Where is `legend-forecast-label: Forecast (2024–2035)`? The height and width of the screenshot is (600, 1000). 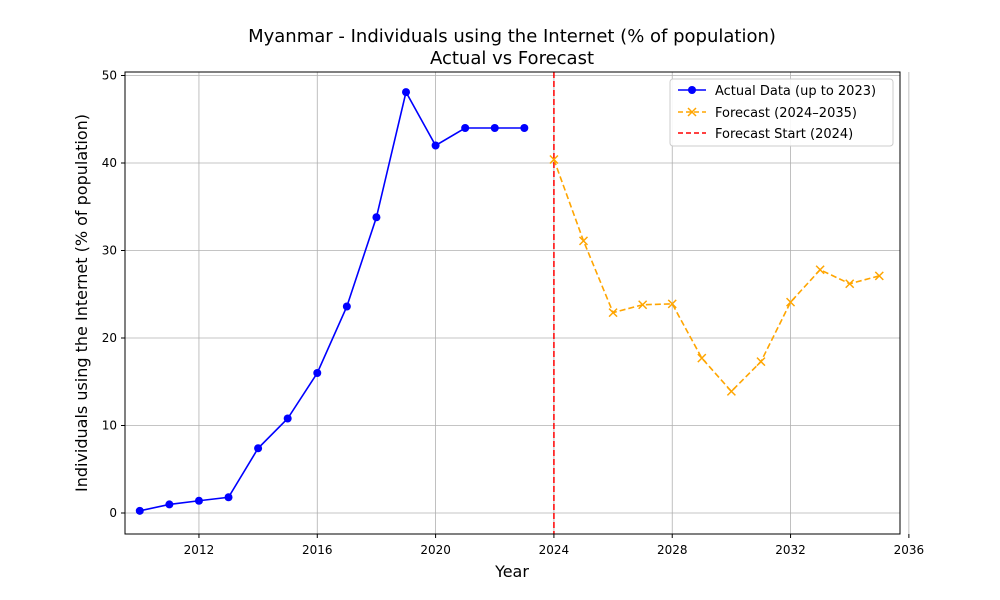 legend-forecast-label: Forecast (2024–2035) is located at coordinates (786, 113).